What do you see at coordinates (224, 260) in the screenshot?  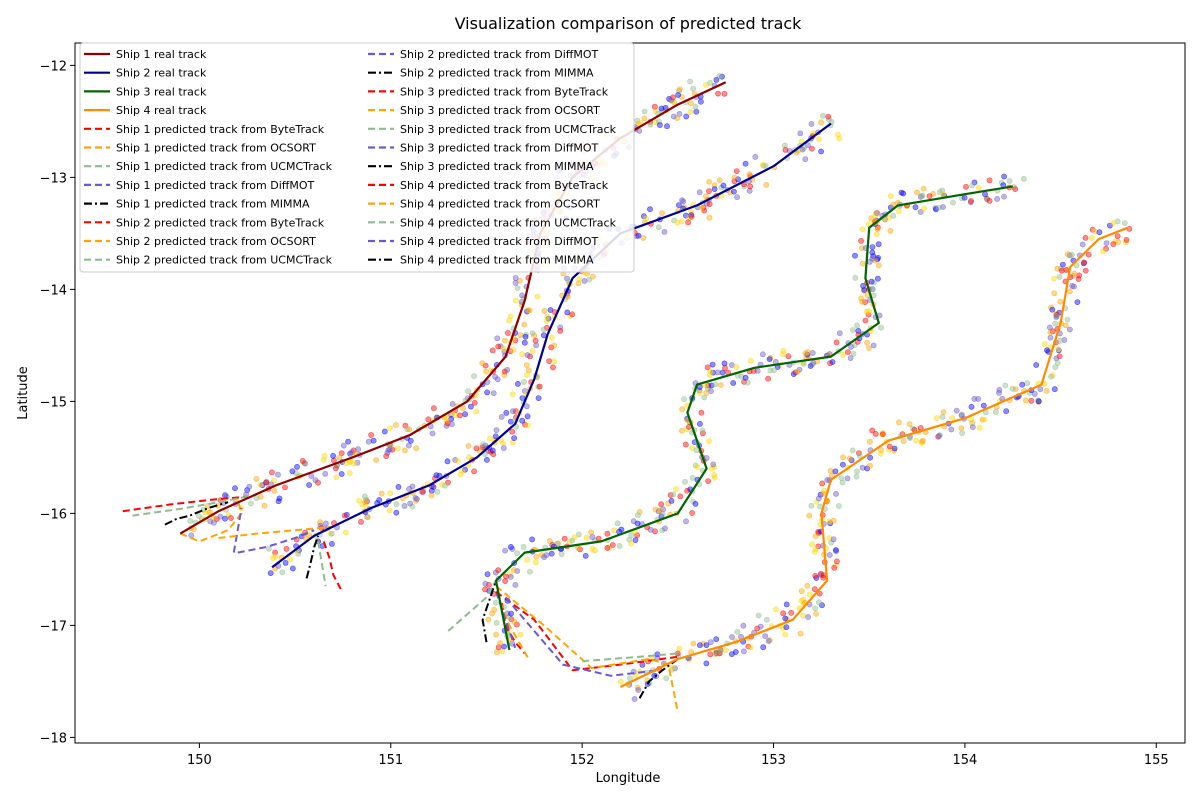 I see `legend-entry: Ship 2 predicted track from UCMCTrack` at bounding box center [224, 260].